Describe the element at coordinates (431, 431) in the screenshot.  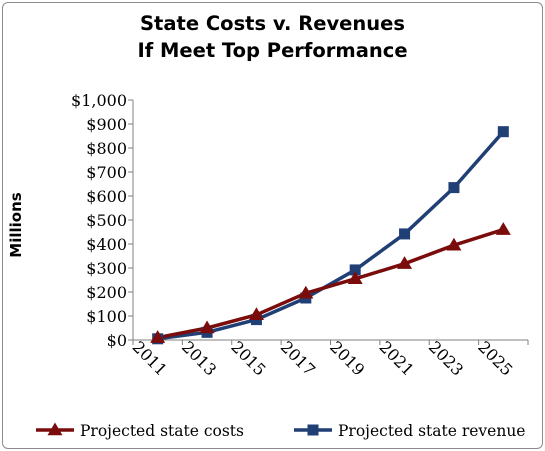
I see `legend-label-revenue: Projected state revenue` at that location.